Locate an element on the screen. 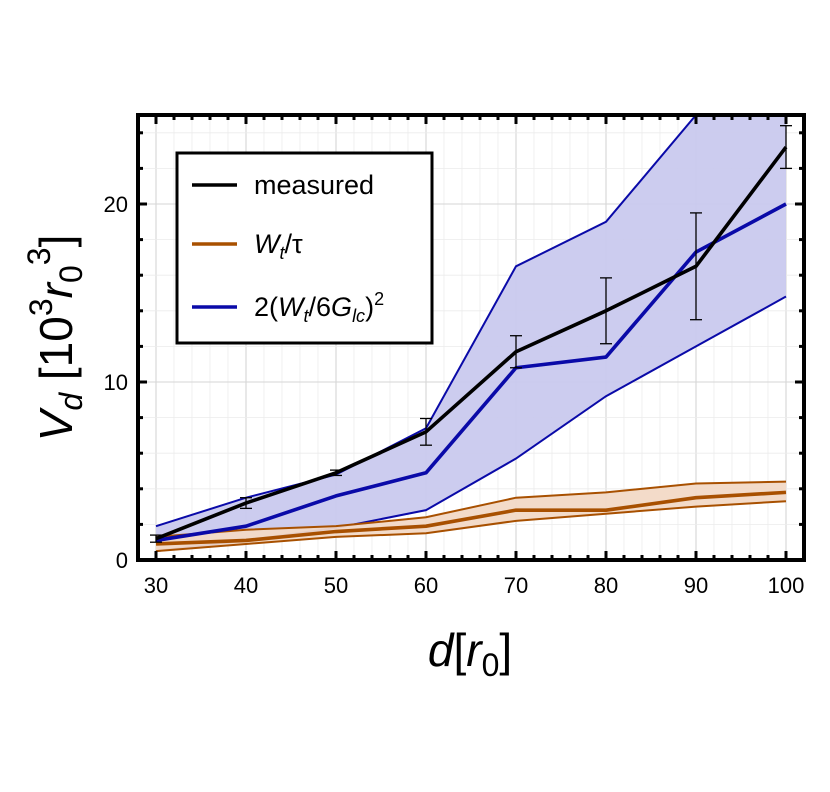 The height and width of the screenshot is (792, 830). y-axis-title: Vd [103r03] is located at coordinates (55, 338).